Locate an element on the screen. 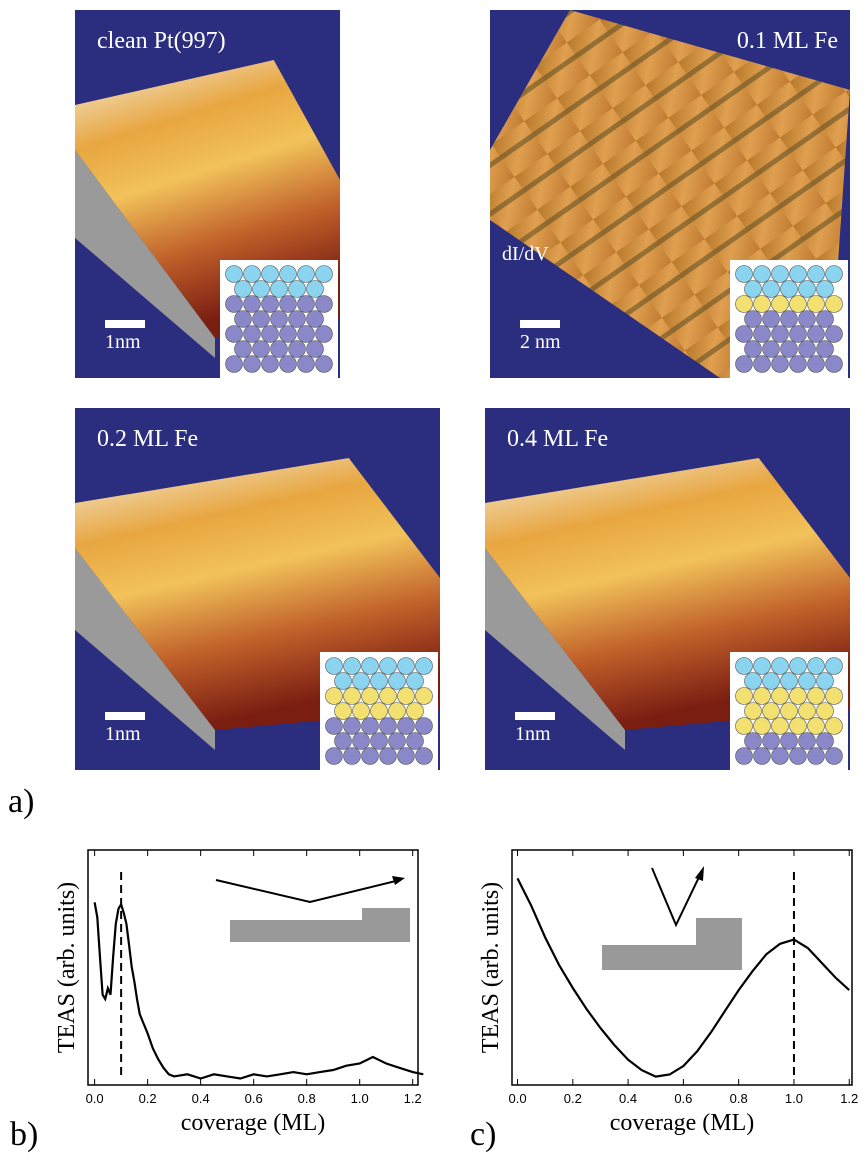 The image size is (864, 1165). image-title: 0.1 ML Fe is located at coordinates (787, 41).